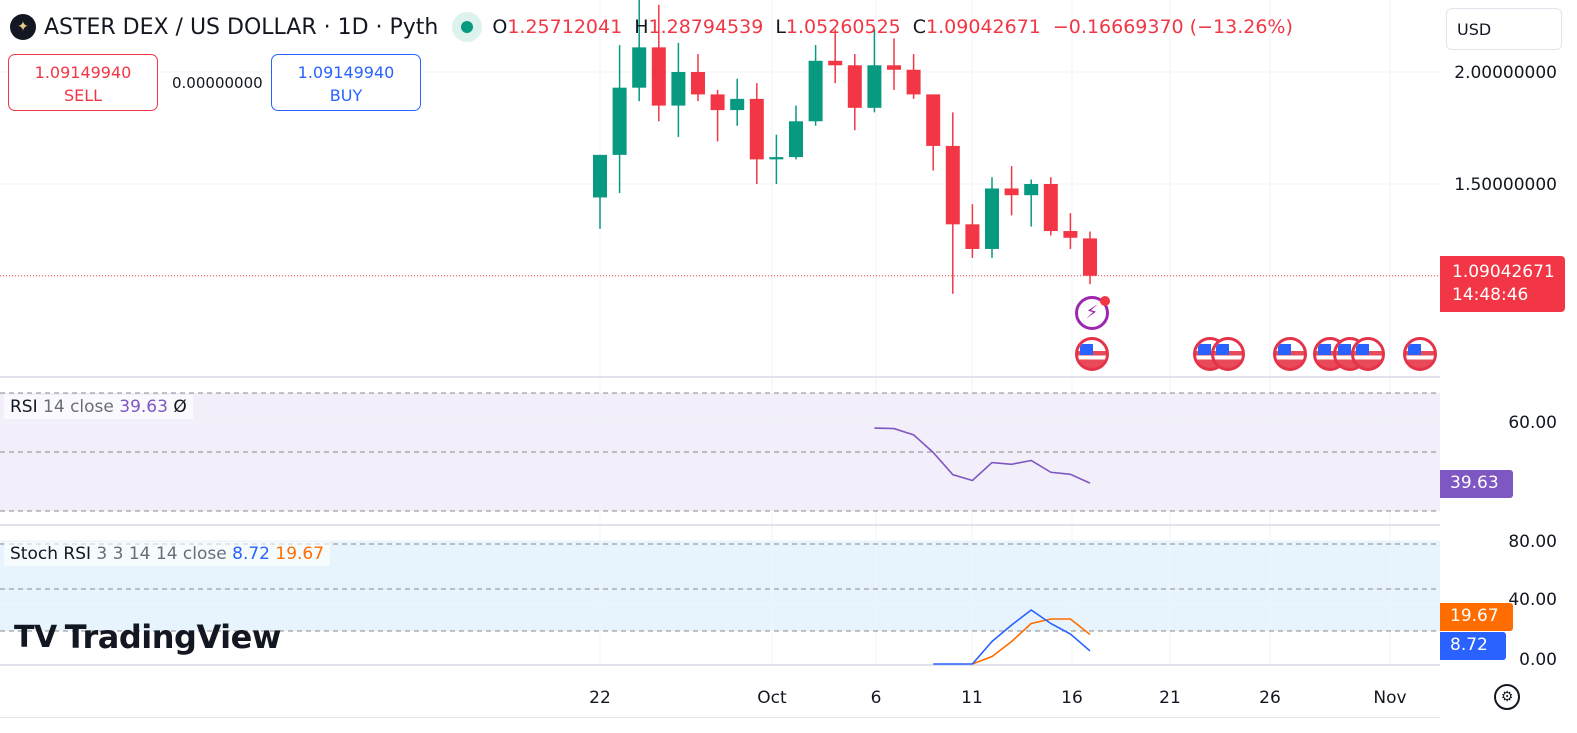  What do you see at coordinates (1532, 423) in the screenshot?
I see `rsi-axis-label: 60.00` at bounding box center [1532, 423].